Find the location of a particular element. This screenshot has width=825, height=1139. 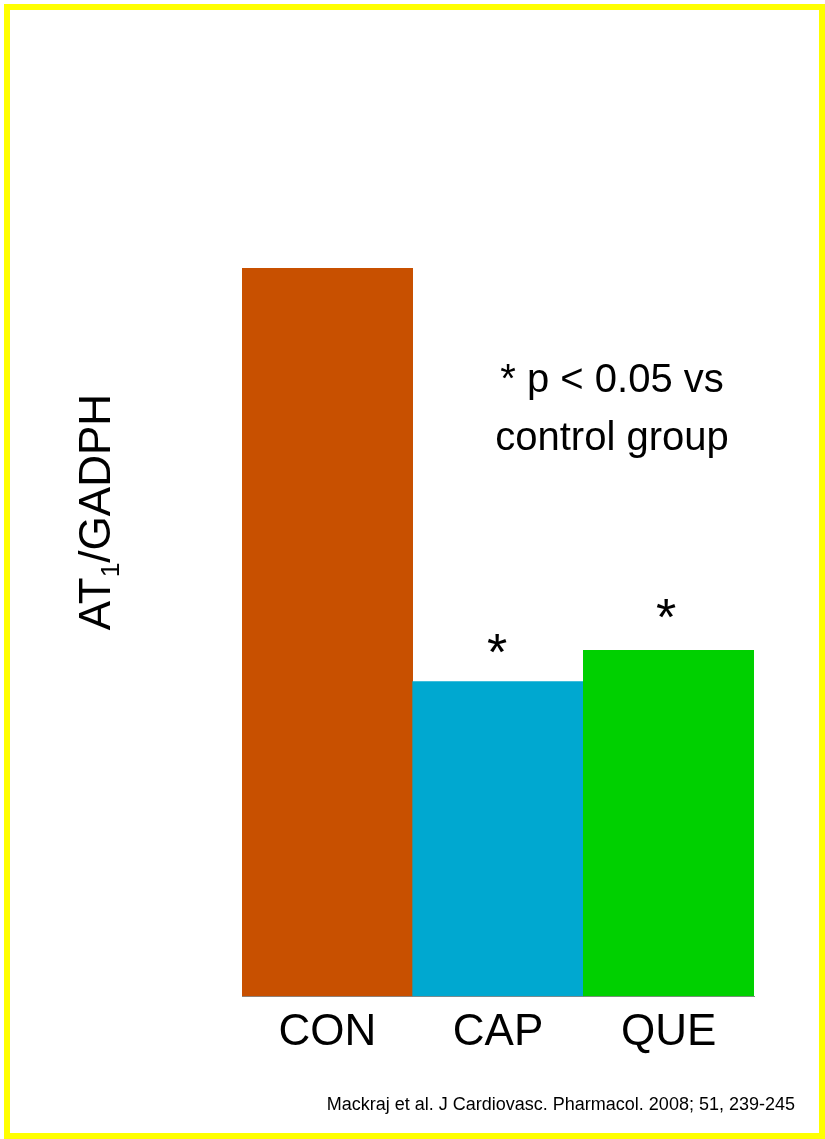

x-tick-label: CON is located at coordinates (327, 1029).